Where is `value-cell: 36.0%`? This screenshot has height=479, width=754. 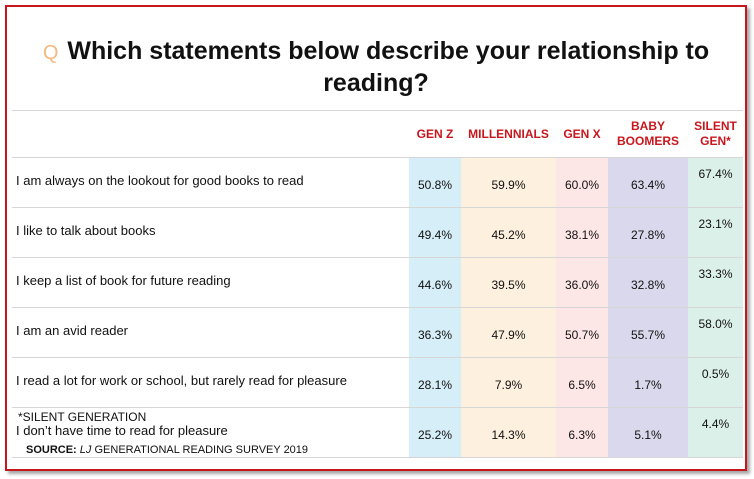 value-cell: 36.0% is located at coordinates (582, 282).